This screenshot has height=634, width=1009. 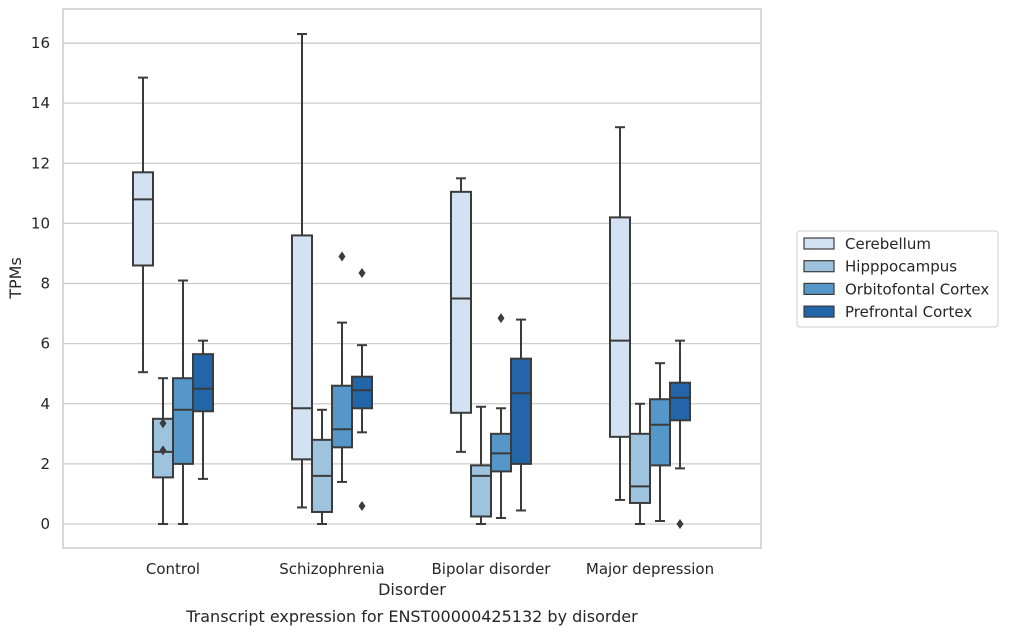 What do you see at coordinates (917, 289) in the screenshot?
I see `legend-label: Orbitofontal Cortex` at bounding box center [917, 289].